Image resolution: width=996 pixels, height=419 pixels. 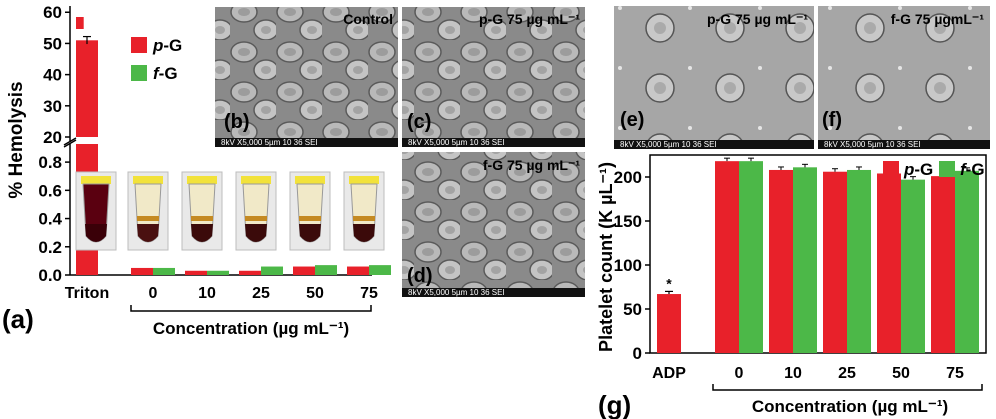 What do you see at coordinates (669, 283) in the screenshot?
I see `significance-marker: *` at bounding box center [669, 283].